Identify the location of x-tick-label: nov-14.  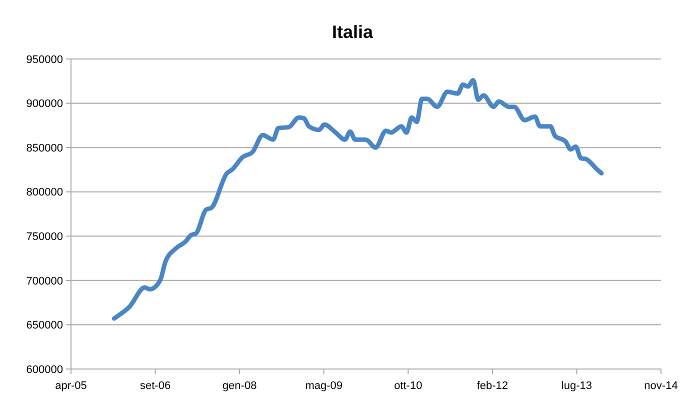
(661, 386).